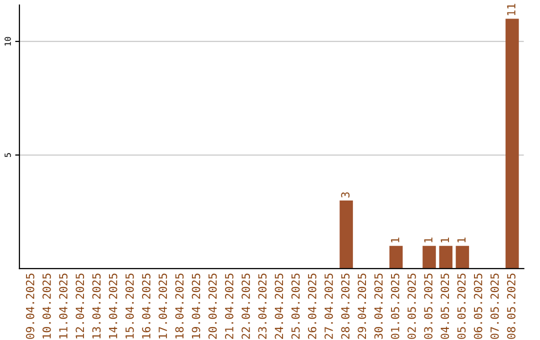 This screenshot has height=340, width=540. I want to click on x-tick-label: 21.04.2025, so click(229, 306).